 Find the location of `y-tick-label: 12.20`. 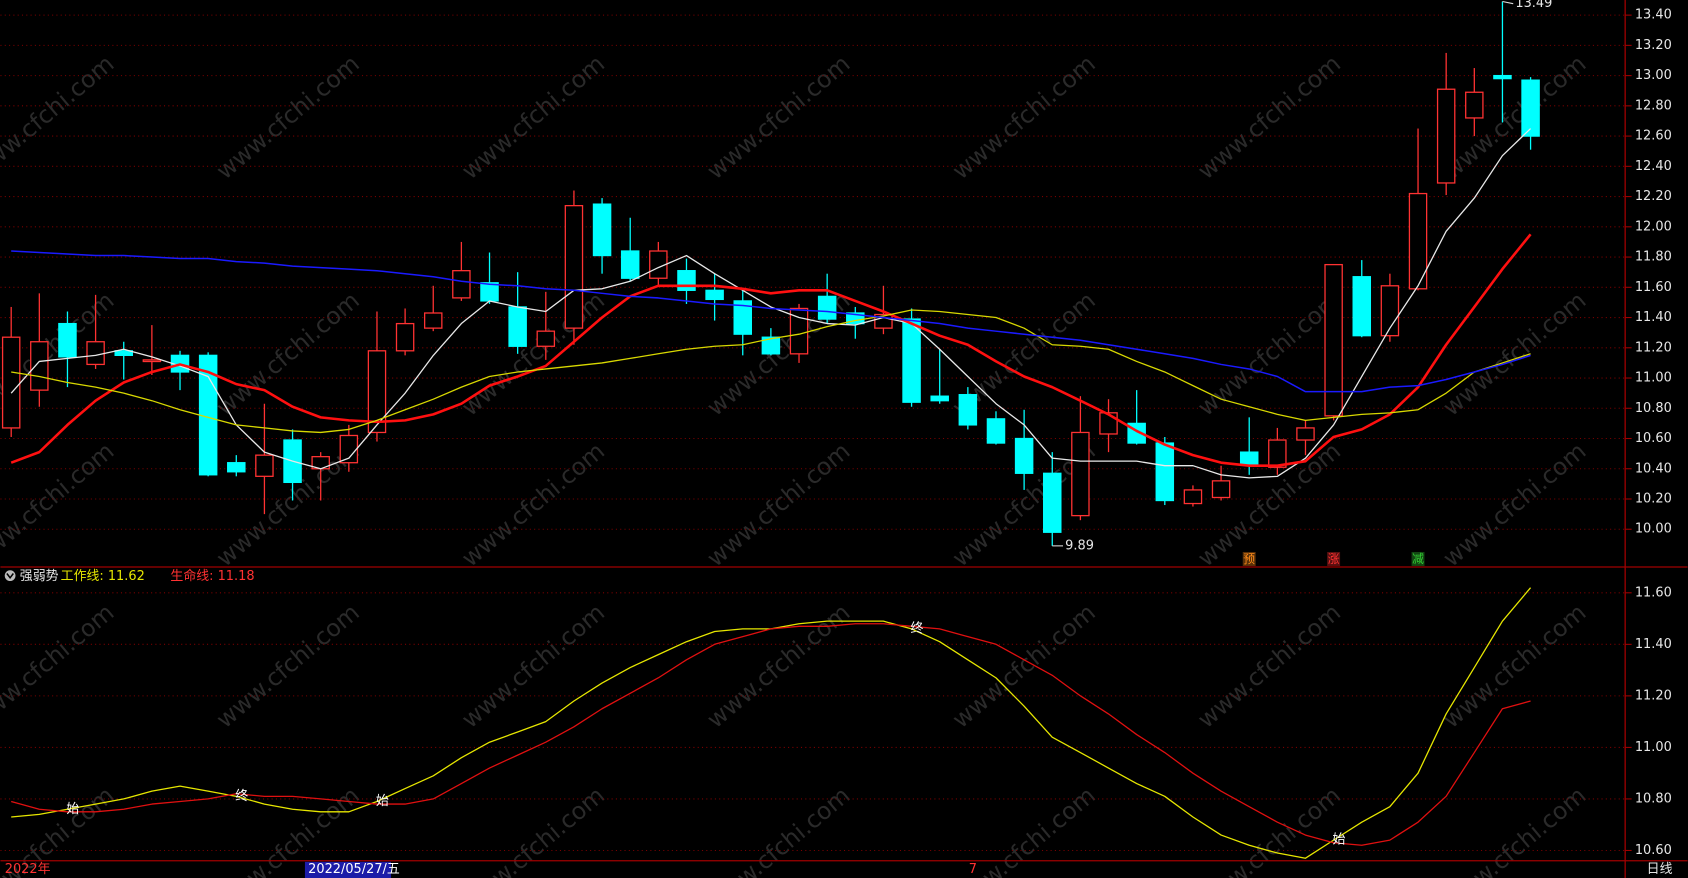

y-tick-label: 12.20 is located at coordinates (1653, 196).